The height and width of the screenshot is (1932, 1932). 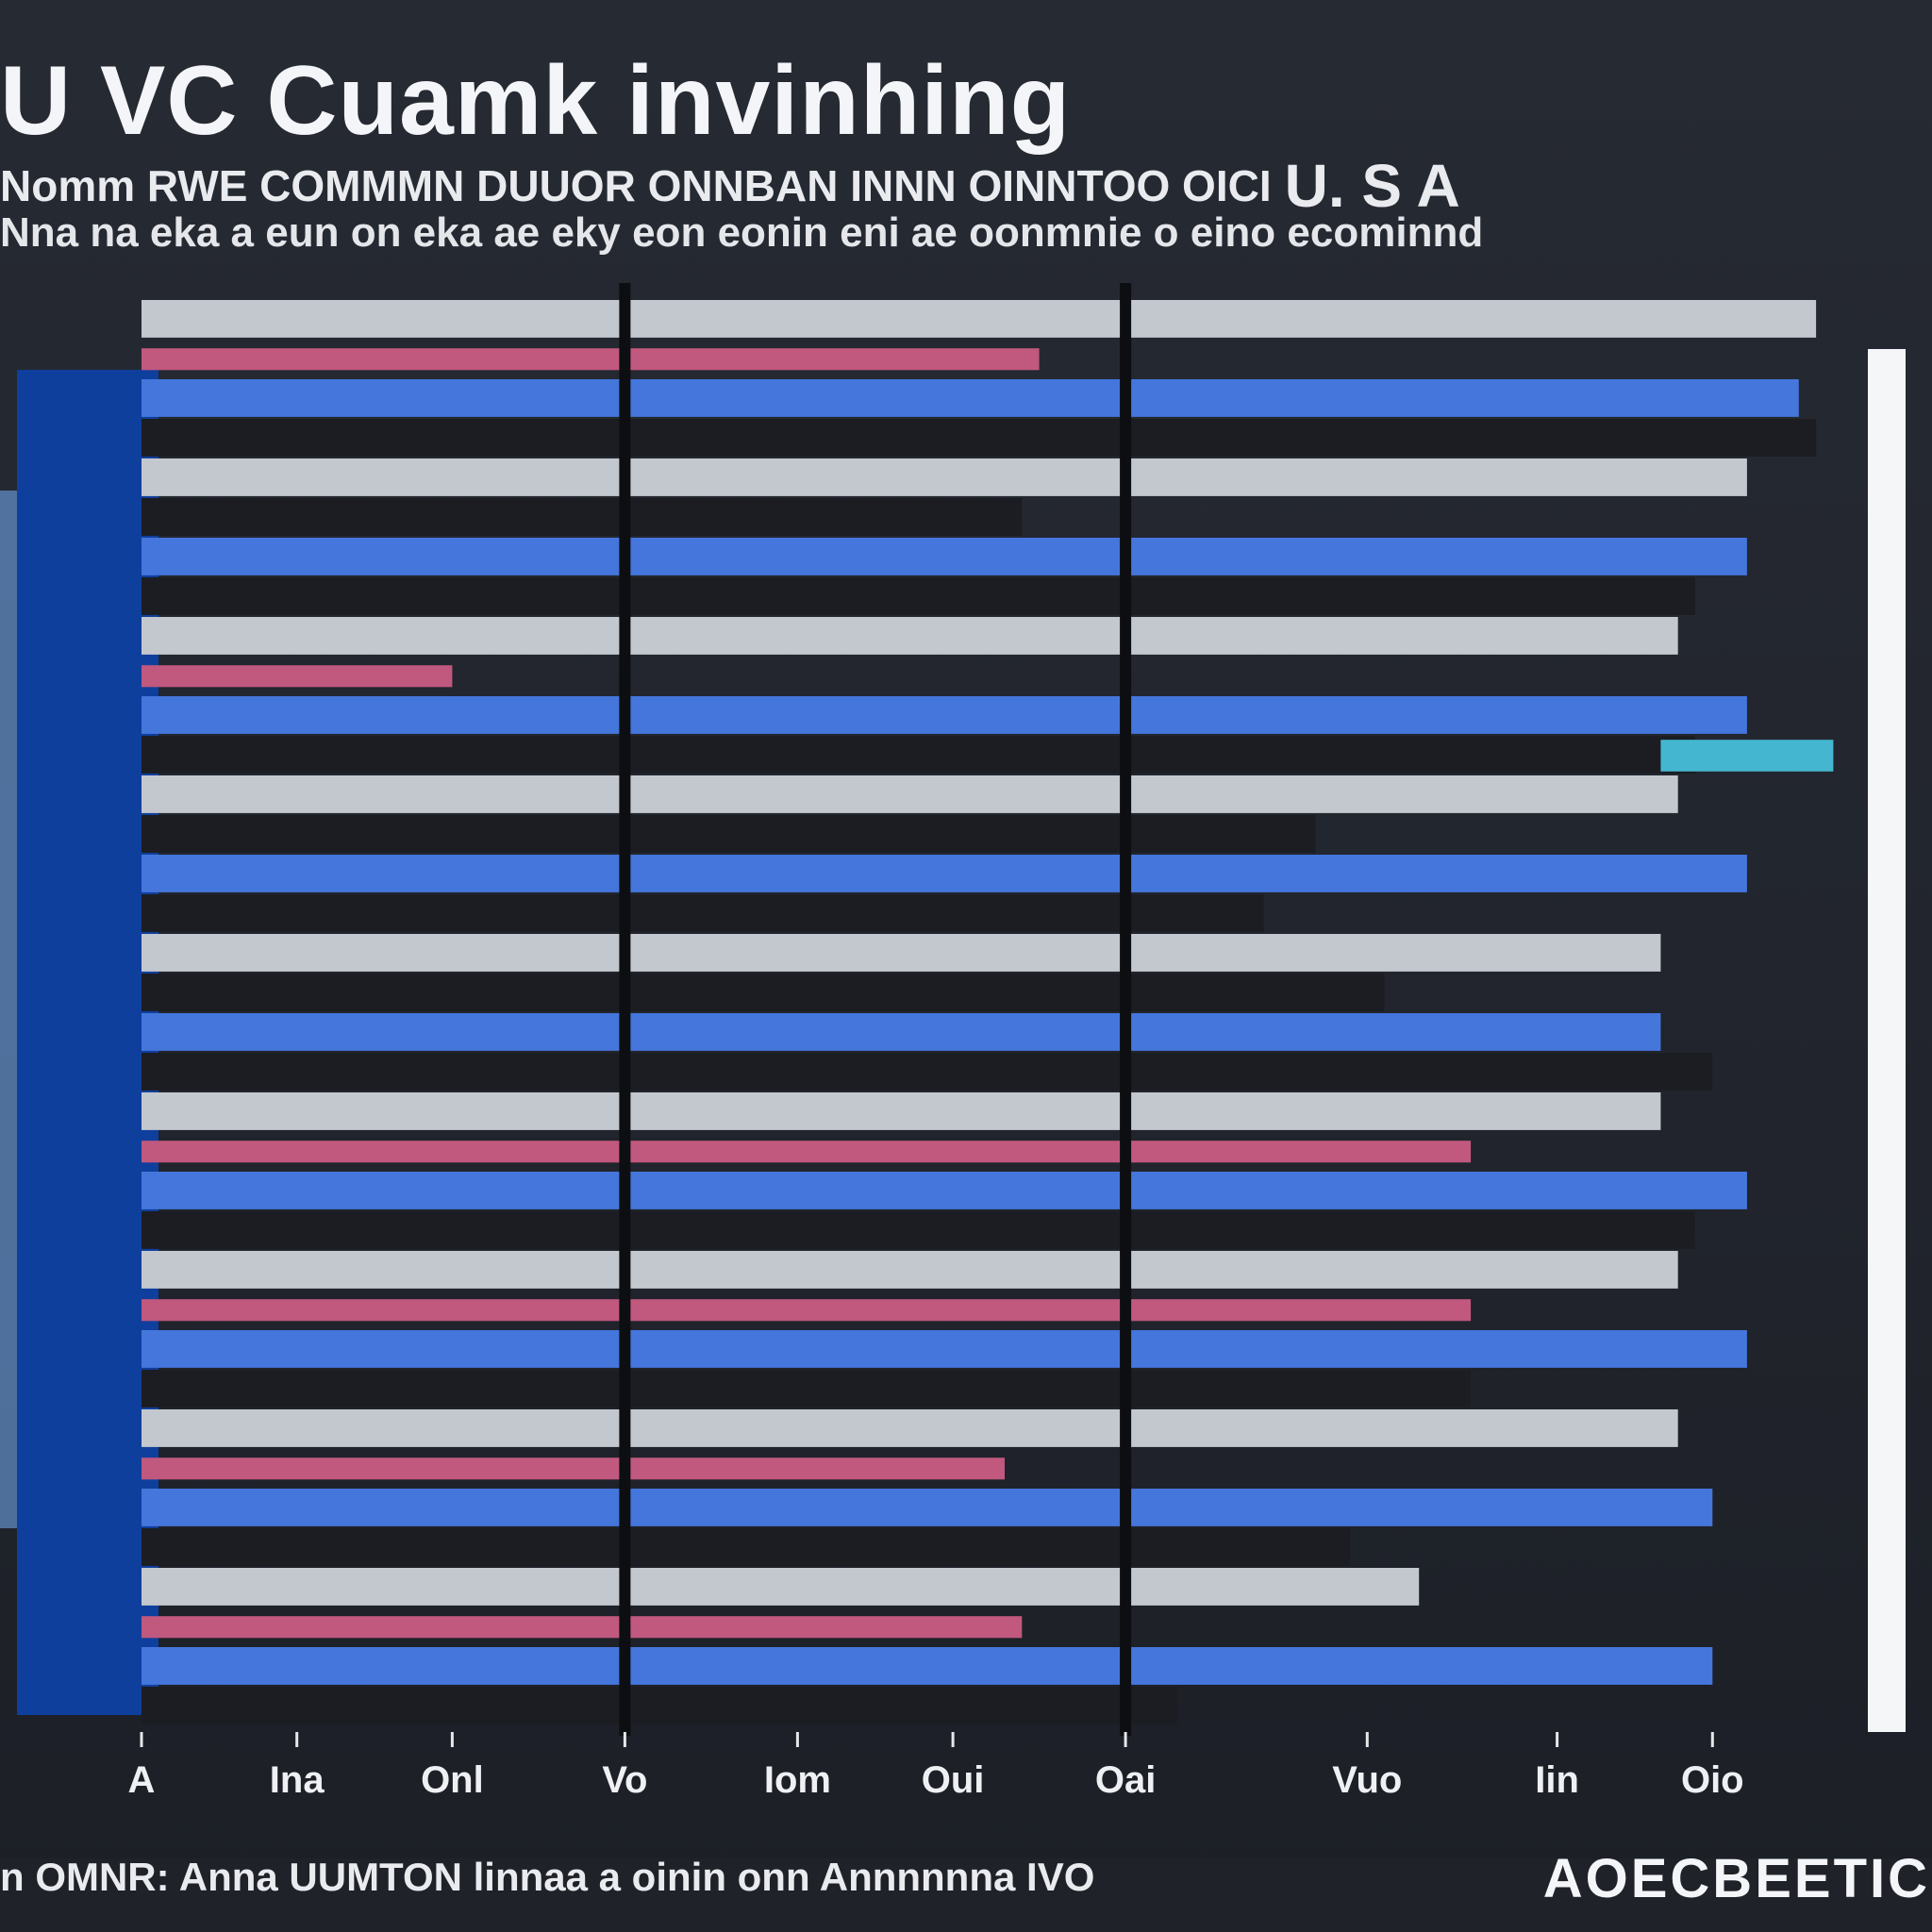 I want to click on x-tick-label-4: Vo, so click(x=625, y=1780).